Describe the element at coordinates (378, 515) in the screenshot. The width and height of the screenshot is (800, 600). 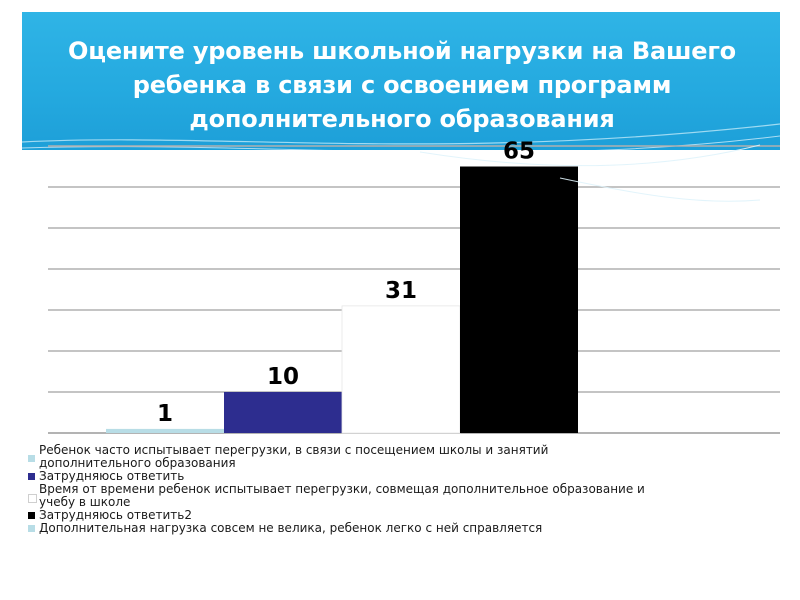
I see `legend-item: Затрудняюсь ответить2` at that location.